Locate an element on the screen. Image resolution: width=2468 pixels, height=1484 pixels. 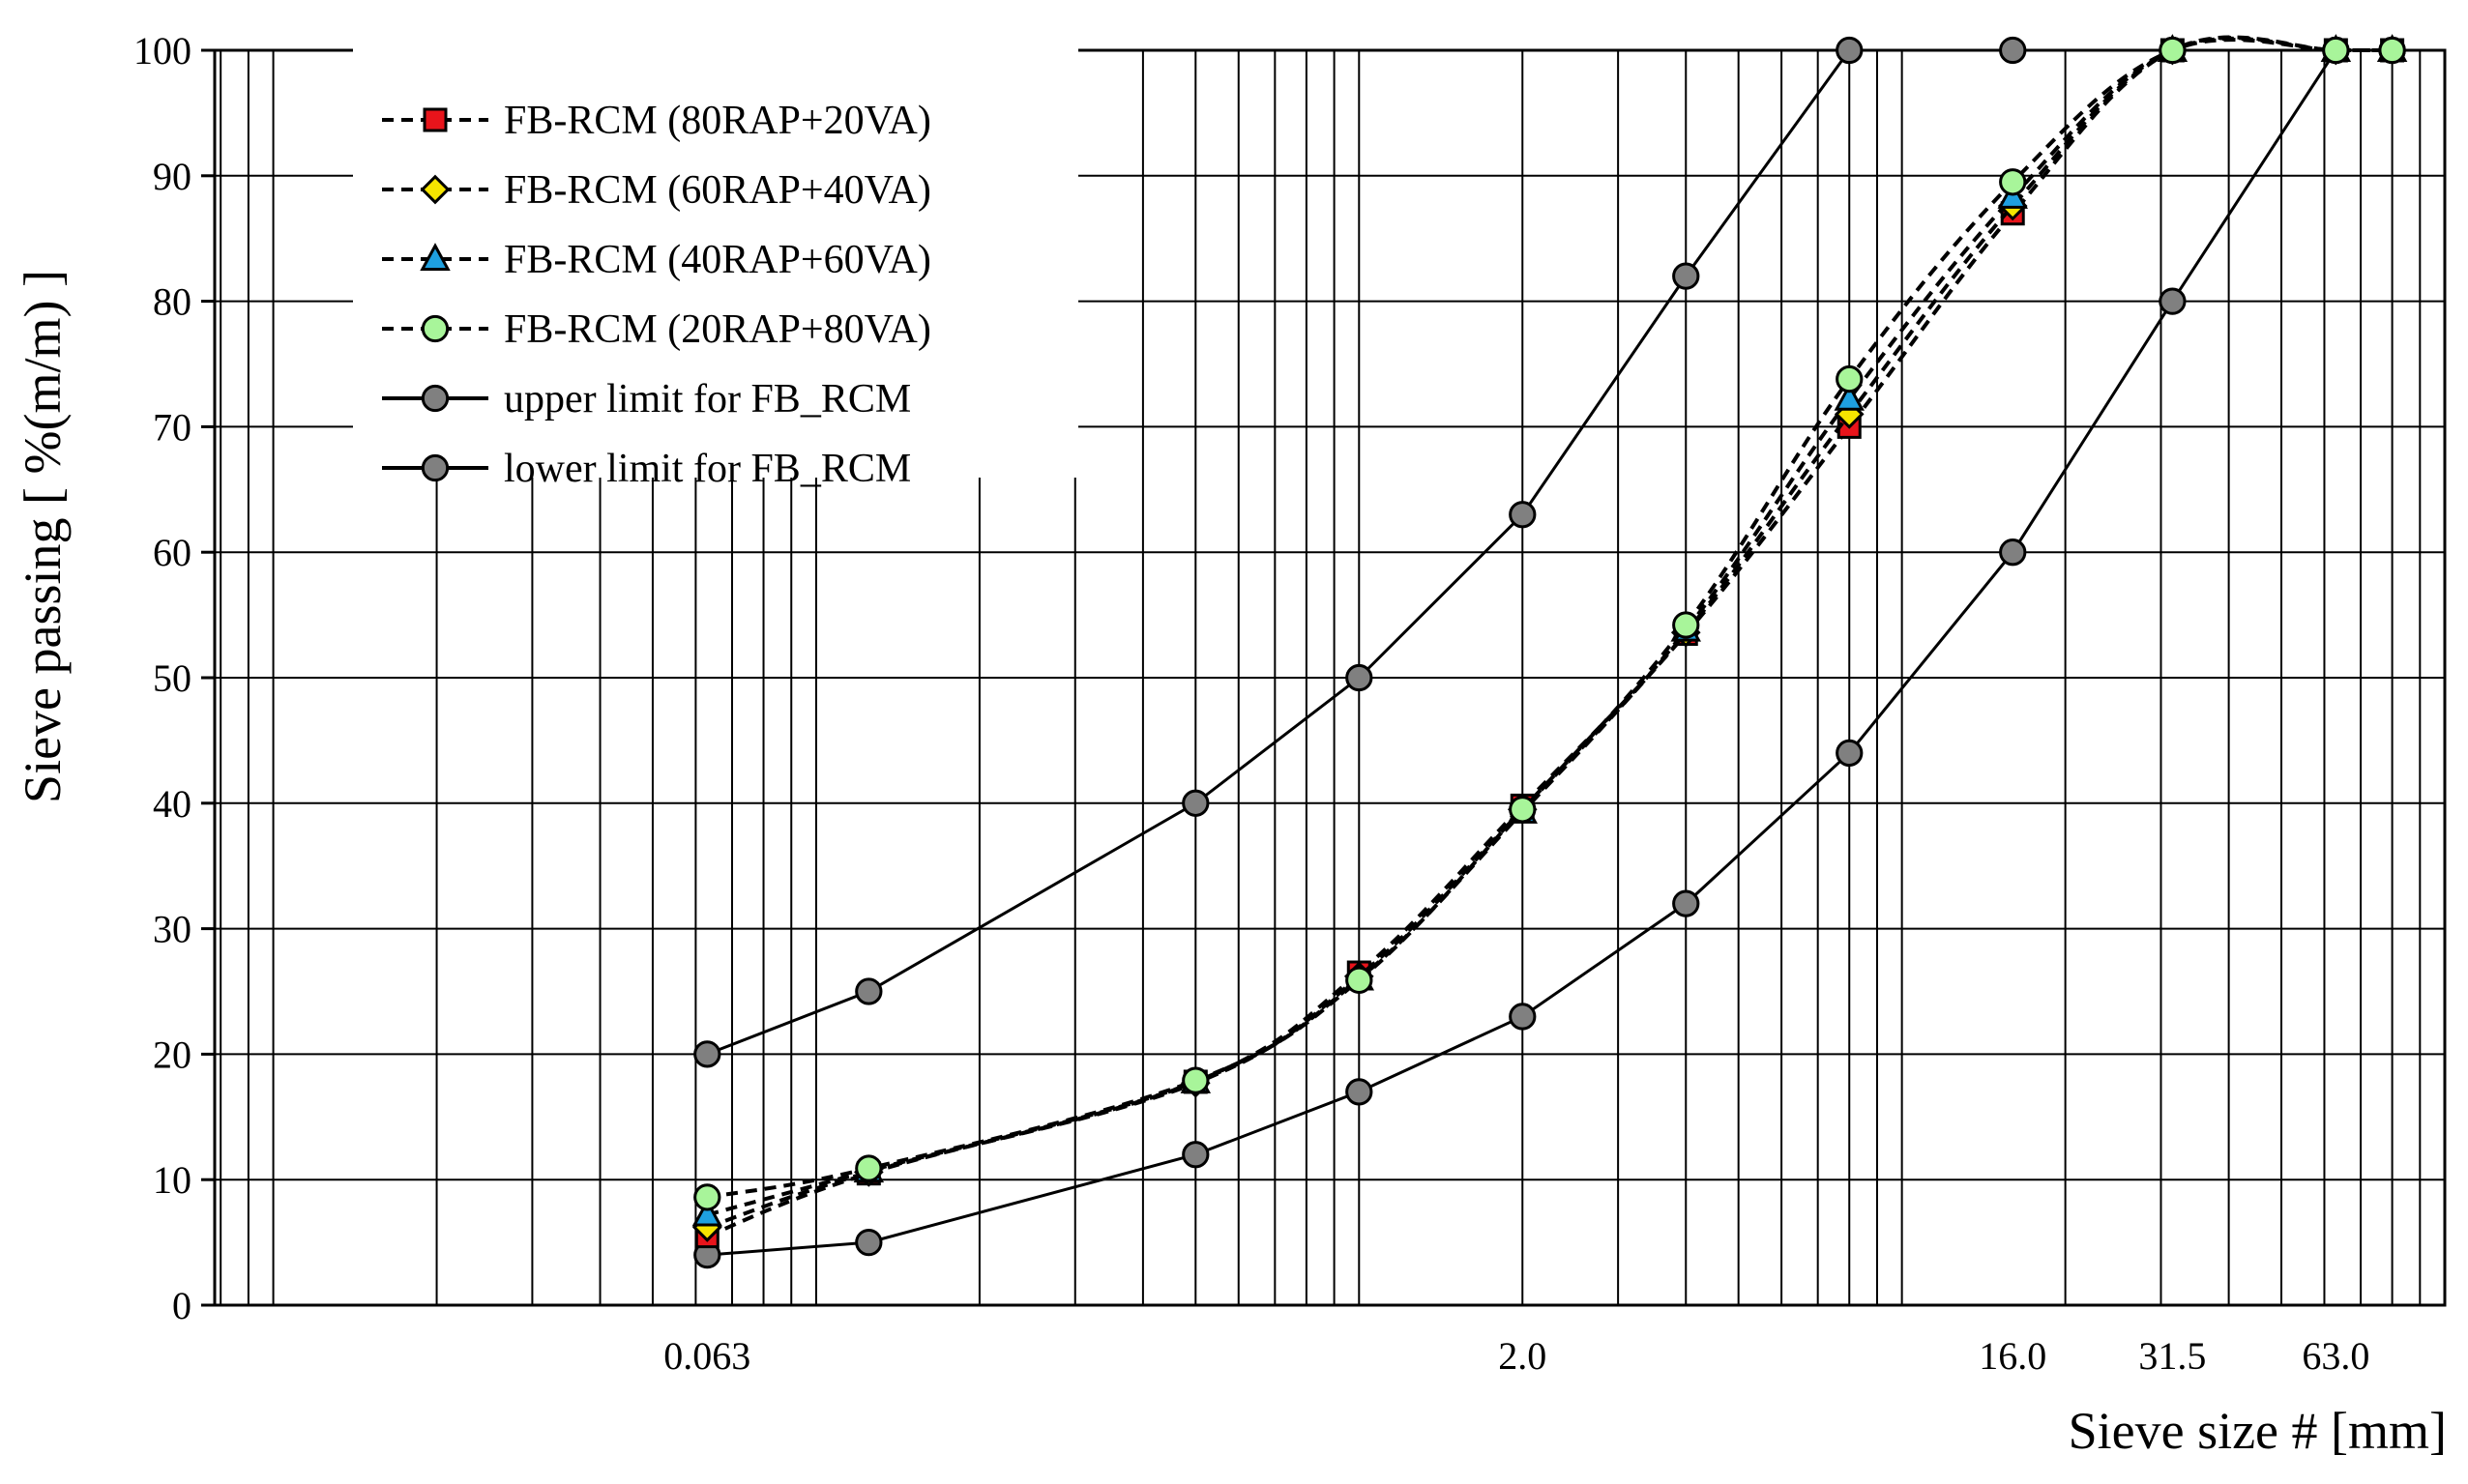
y-tick-label: 20 is located at coordinates (172, 1054).